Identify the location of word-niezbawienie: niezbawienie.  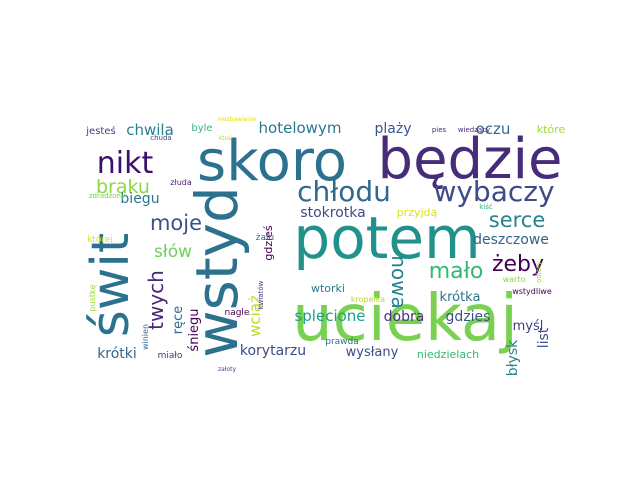
(237, 119).